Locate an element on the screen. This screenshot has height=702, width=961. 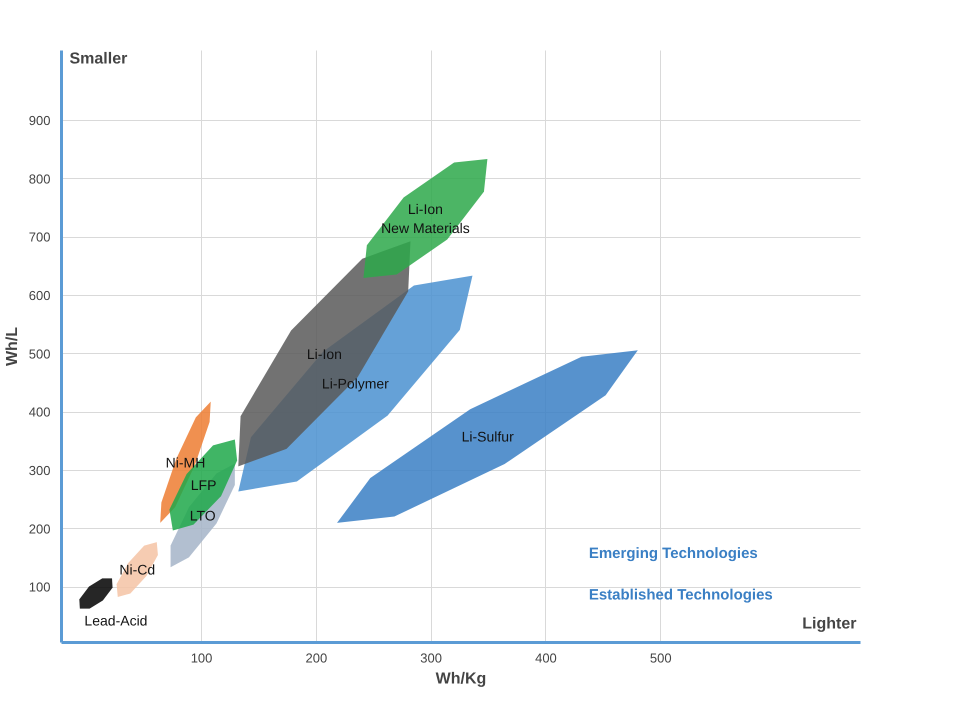
x-tick-label: 100 is located at coordinates (201, 658).